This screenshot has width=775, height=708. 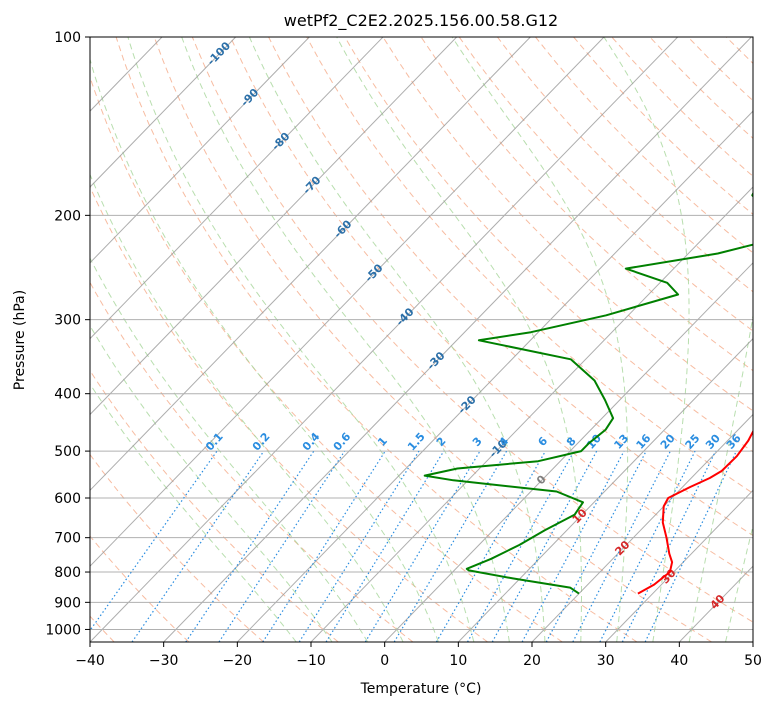 I want to click on x-tick-label: −10, so click(x=311, y=661).